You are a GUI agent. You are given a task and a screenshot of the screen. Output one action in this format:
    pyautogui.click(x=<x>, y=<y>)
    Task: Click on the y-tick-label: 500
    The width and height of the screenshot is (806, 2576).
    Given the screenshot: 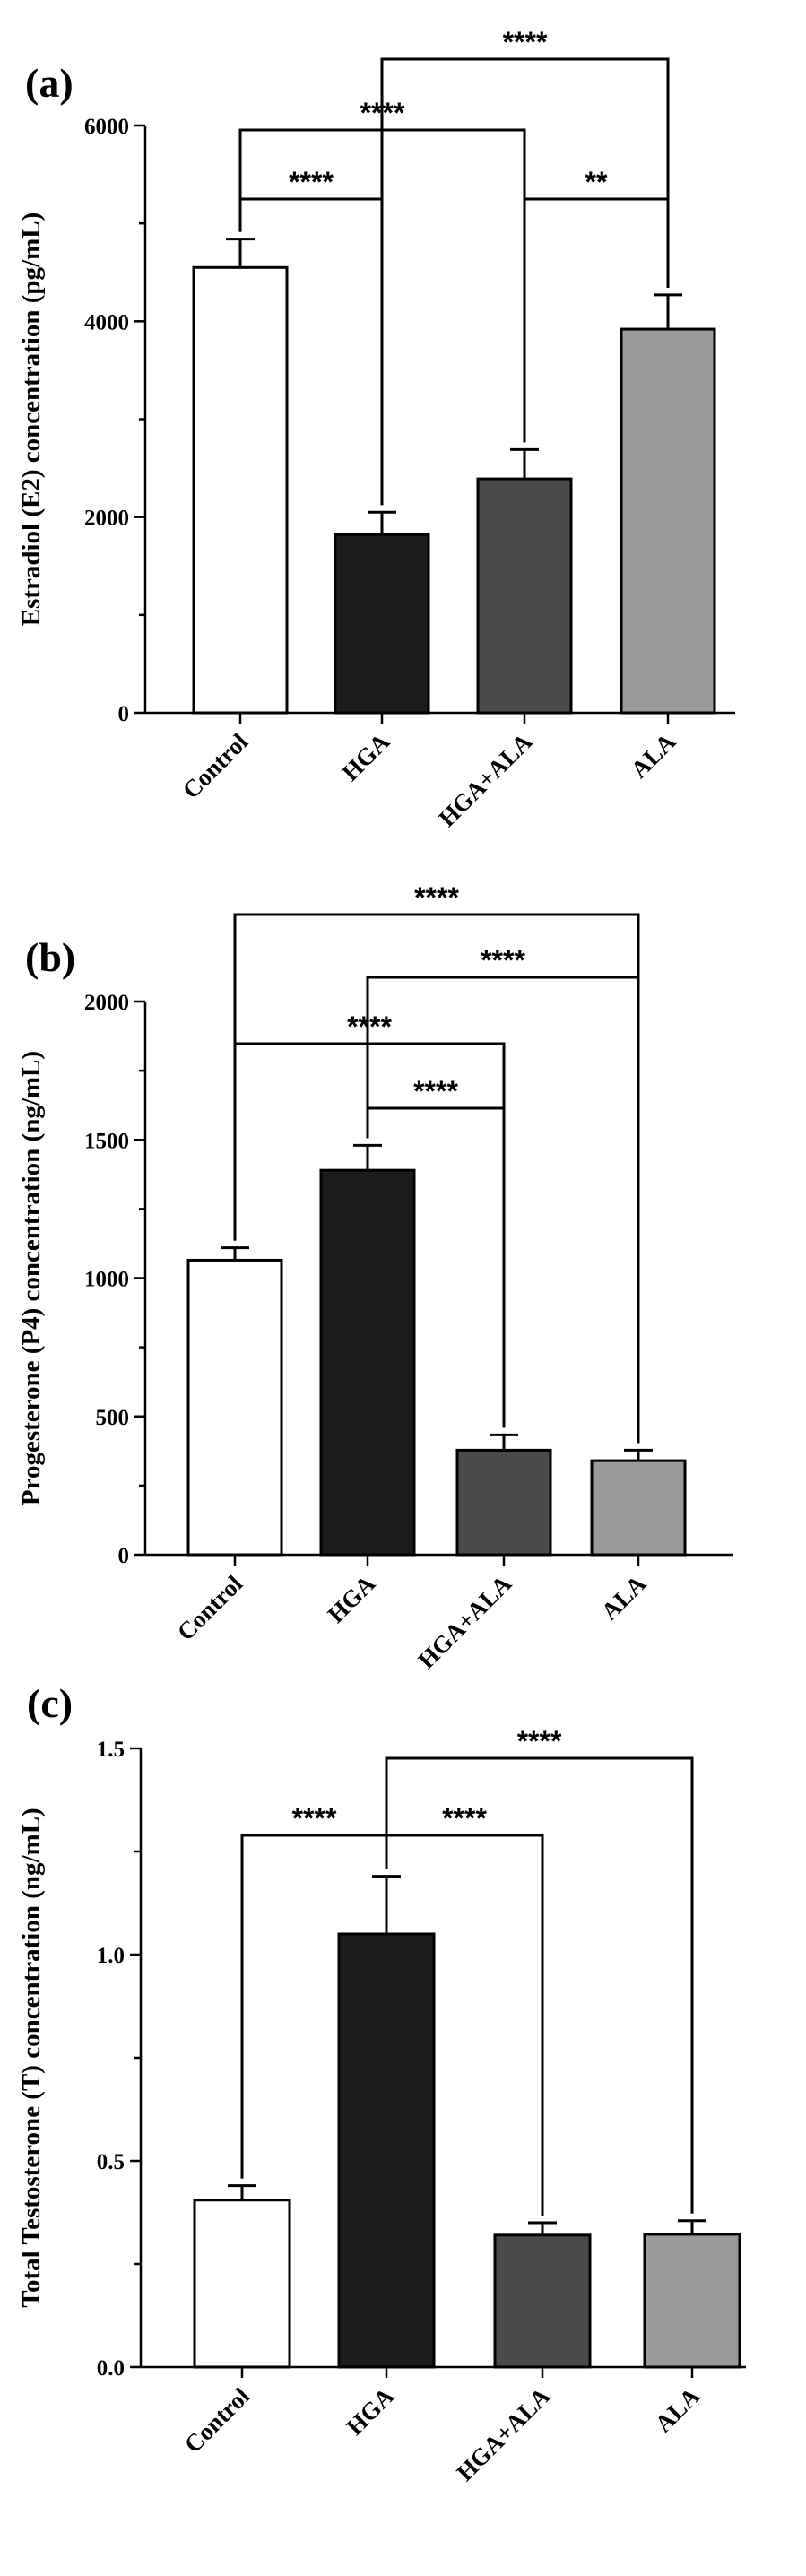 What is the action you would take?
    pyautogui.click(x=113, y=1418)
    